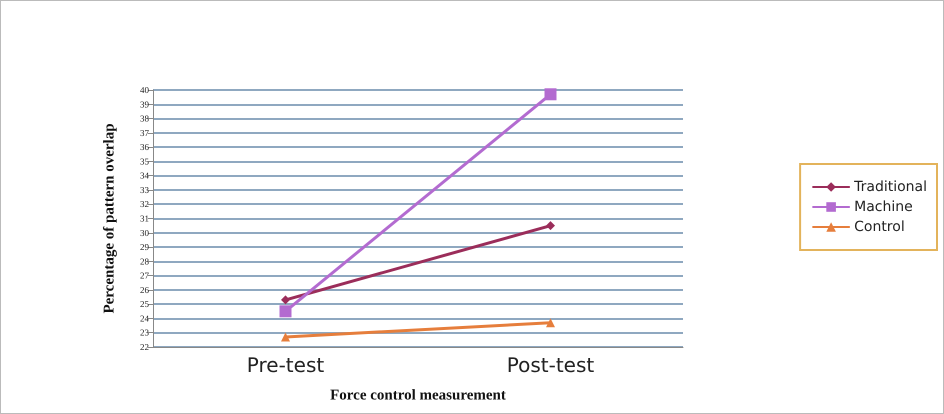 This screenshot has width=944, height=414. Describe the element at coordinates (145, 333) in the screenshot. I see `y-tick-label: 23` at that location.